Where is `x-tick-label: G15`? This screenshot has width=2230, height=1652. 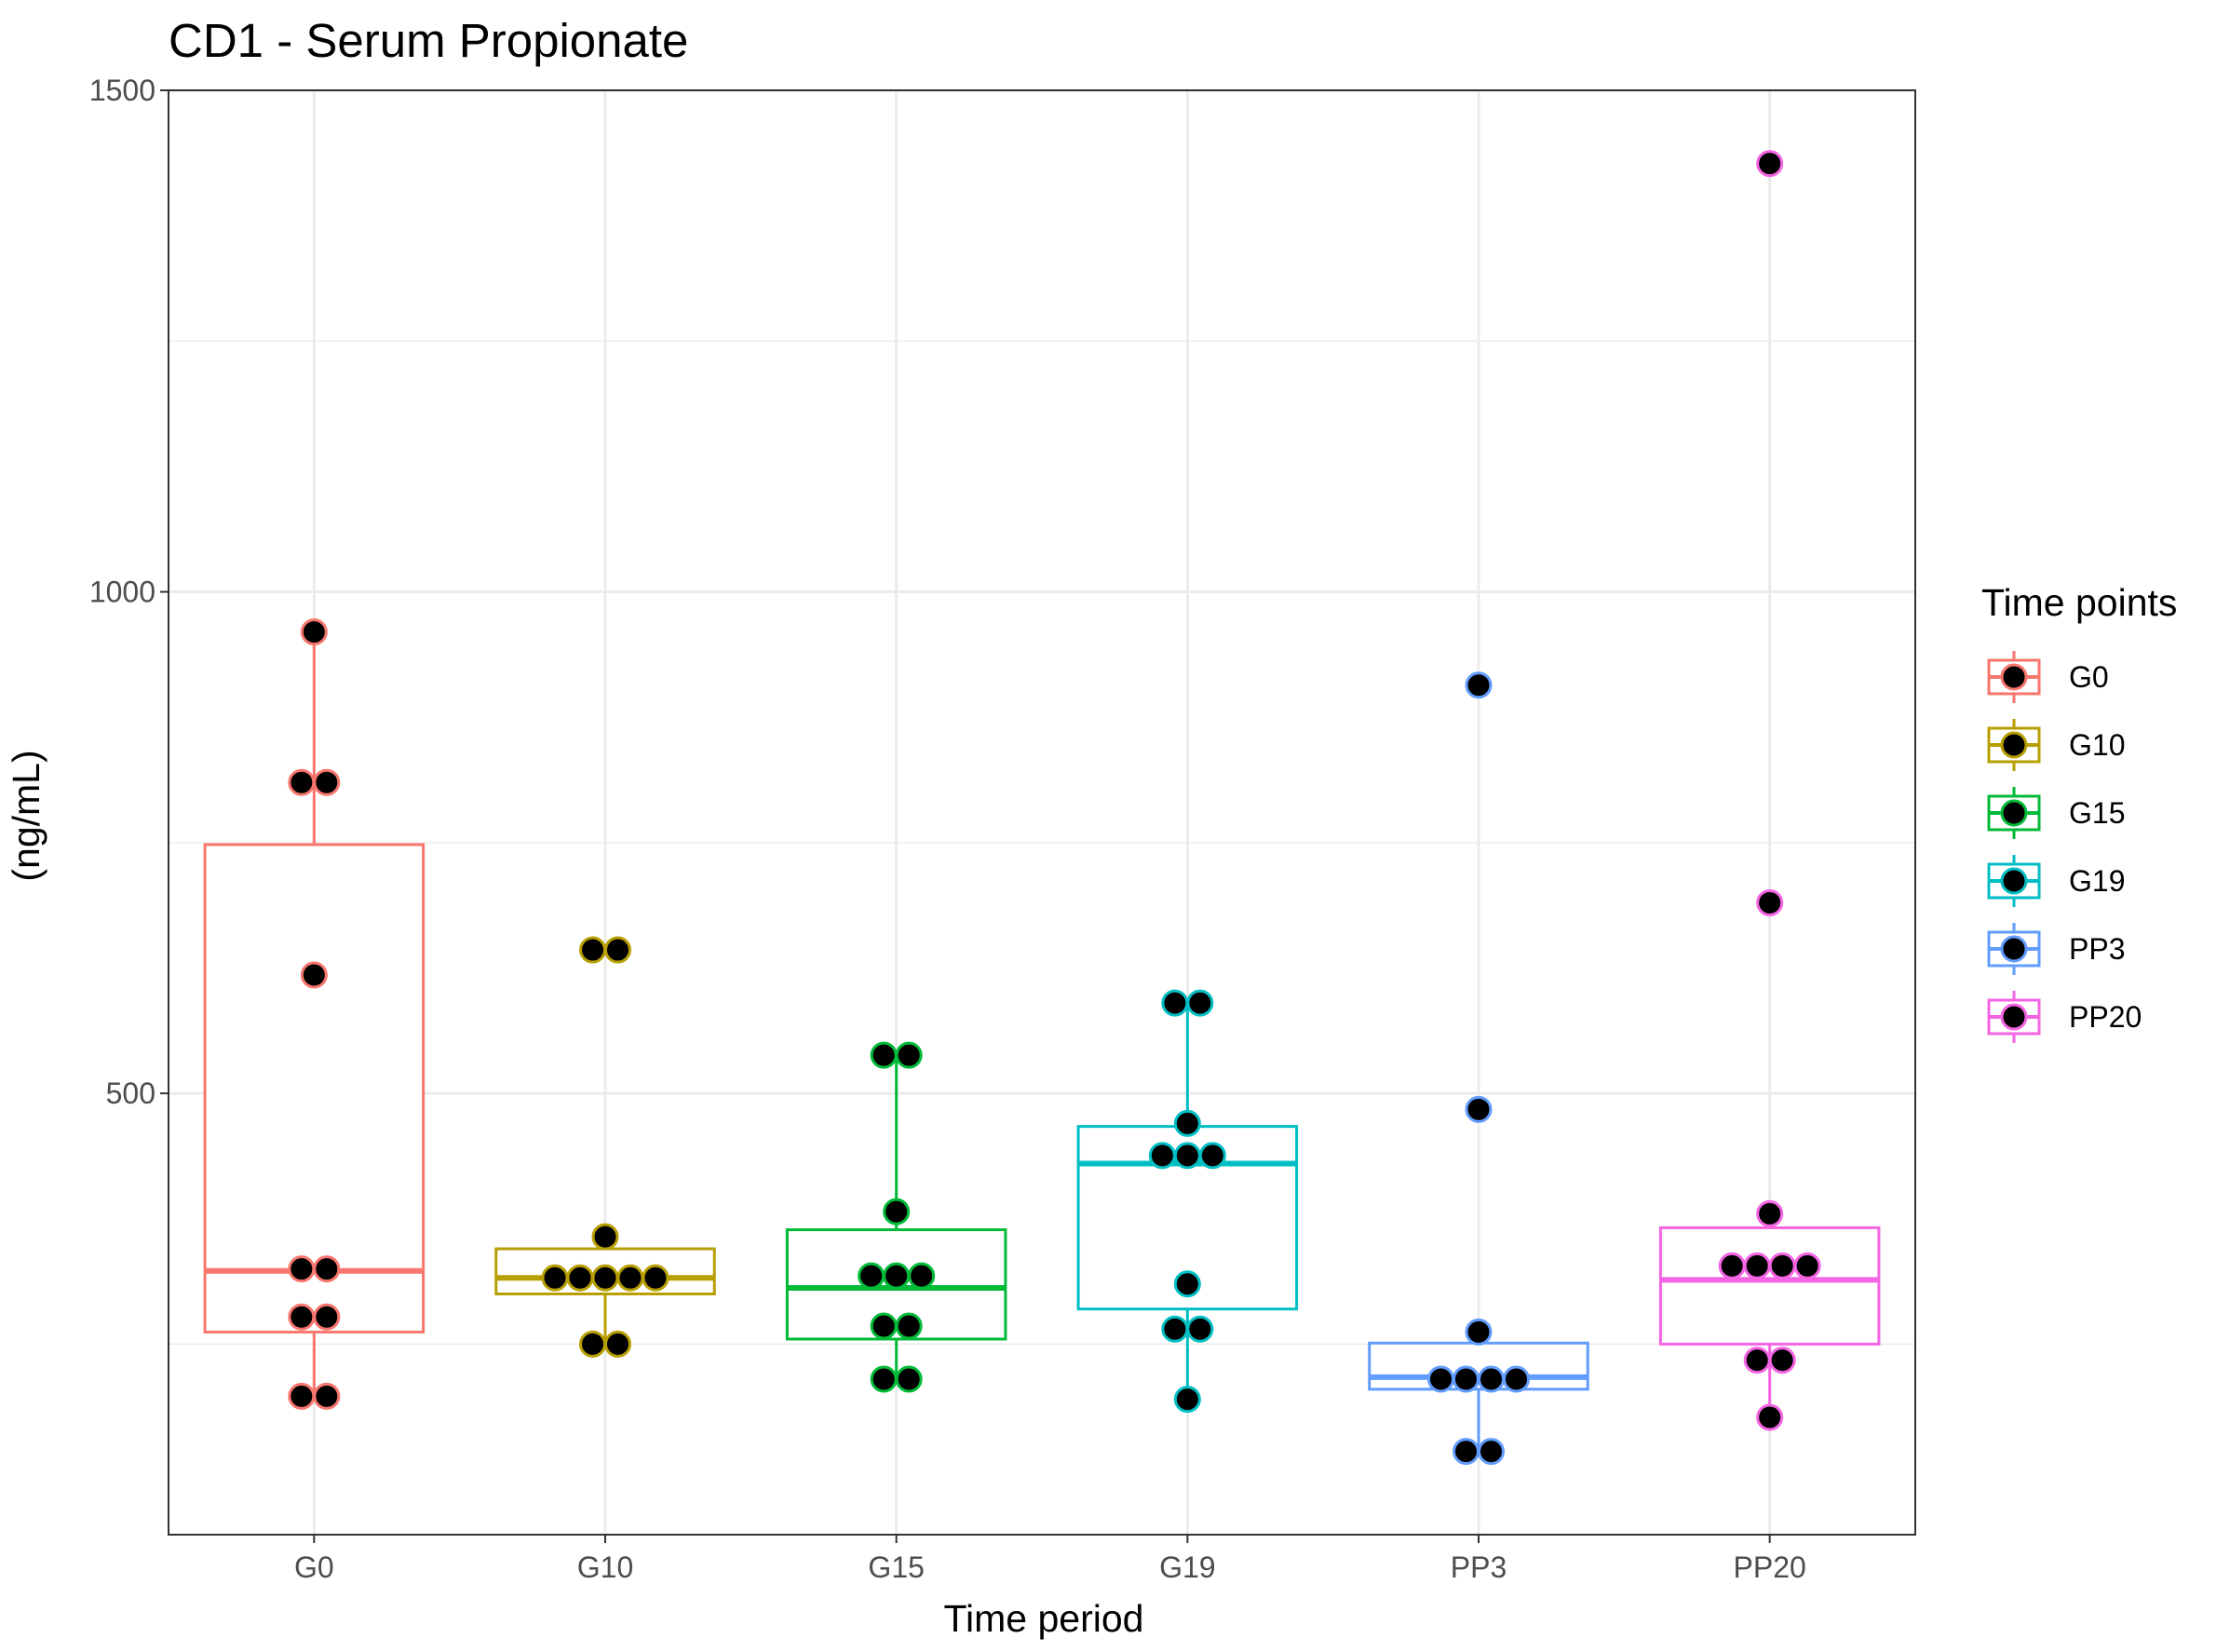
x-tick-label: G15 is located at coordinates (896, 1567).